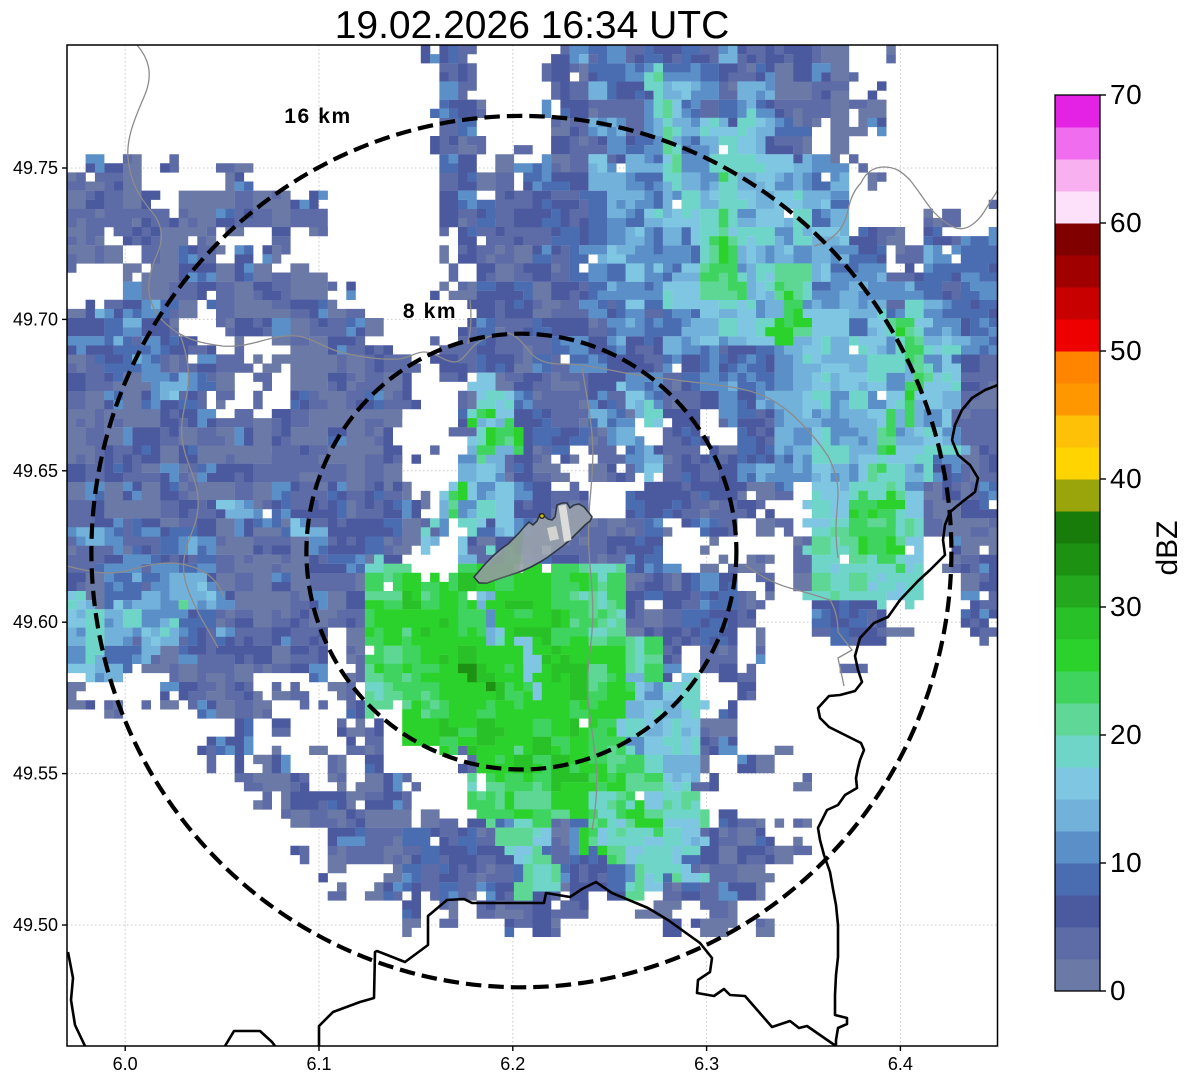 The height and width of the screenshot is (1084, 1188). What do you see at coordinates (35, 622) in the screenshot?
I see `svg-text: 49.60` at bounding box center [35, 622].